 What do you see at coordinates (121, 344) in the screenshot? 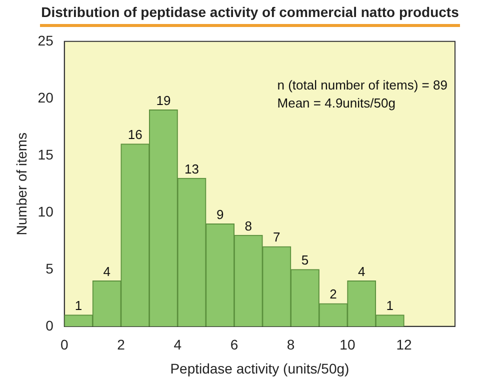
I see `x-tick-label: 2` at bounding box center [121, 344].